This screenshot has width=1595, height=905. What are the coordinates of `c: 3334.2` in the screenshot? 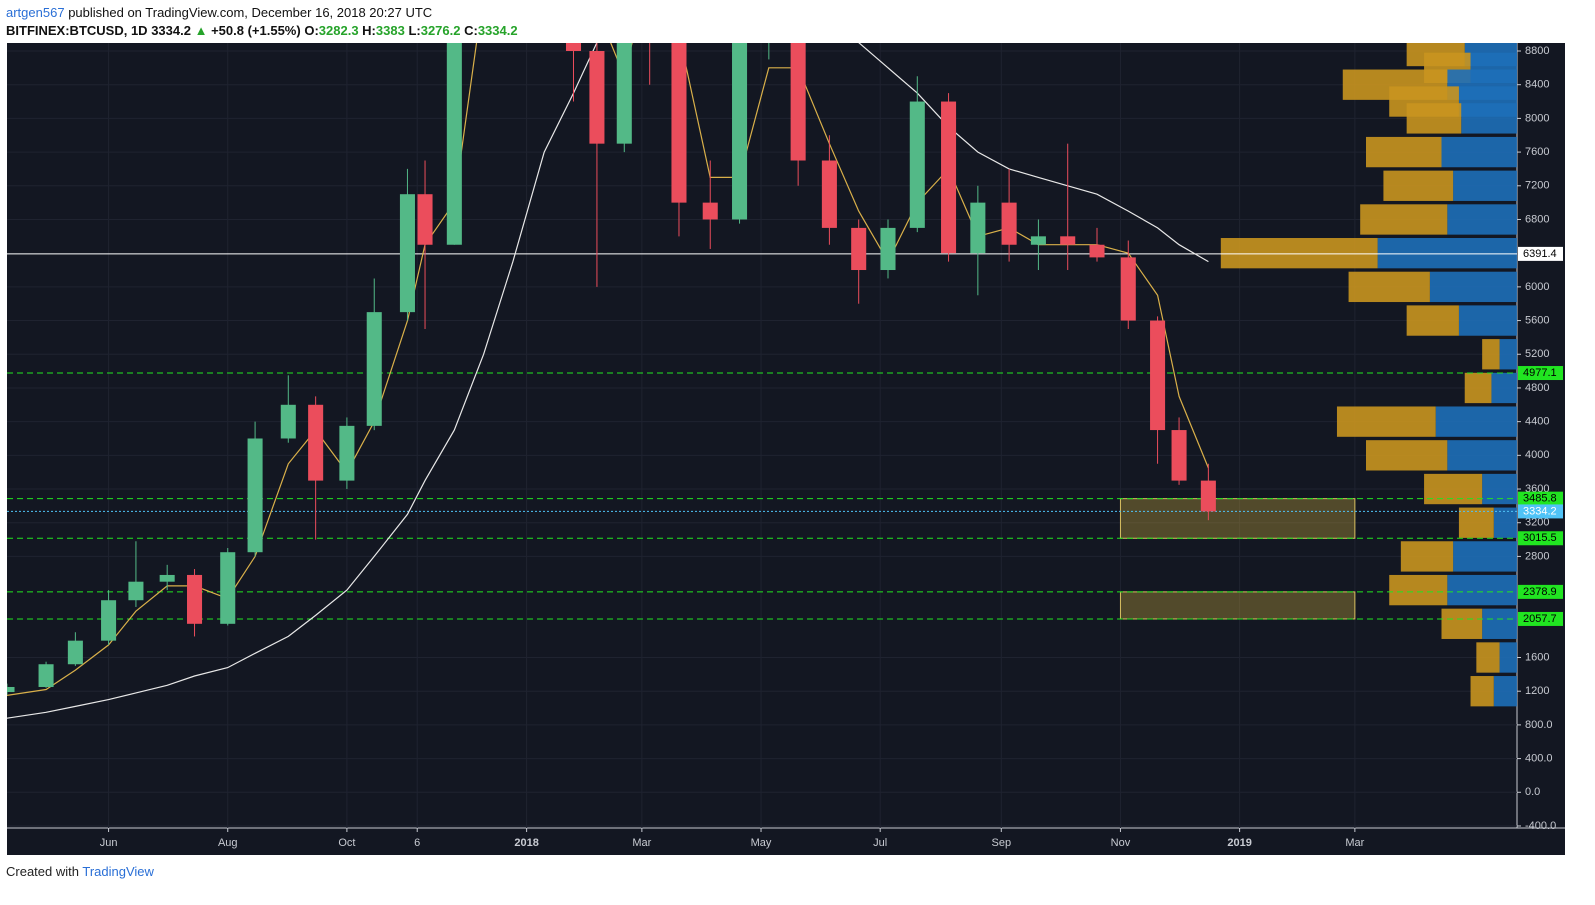 It's located at (497, 30).